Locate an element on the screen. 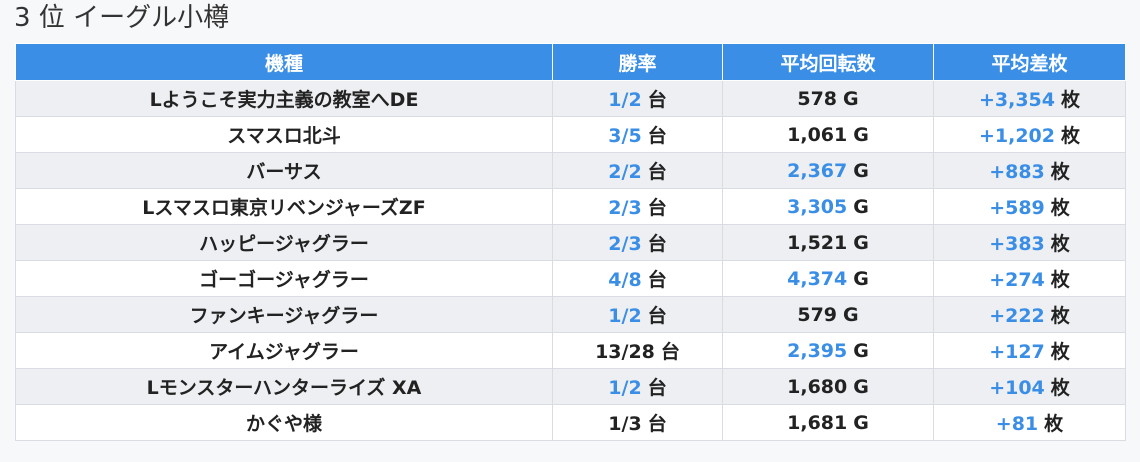 This screenshot has height=462, width=1140. avg-spins-cell-value: 579 is located at coordinates (817, 314).